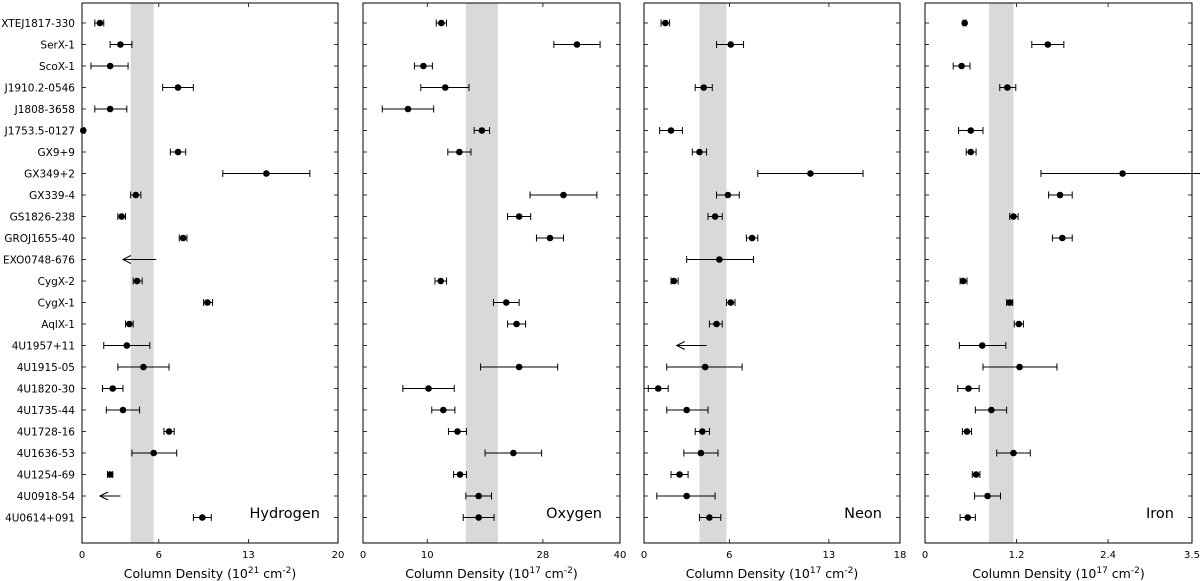 The width and height of the screenshot is (1200, 581). What do you see at coordinates (38, 24) in the screenshot?
I see `source-label: XTEJ1817-330` at bounding box center [38, 24].